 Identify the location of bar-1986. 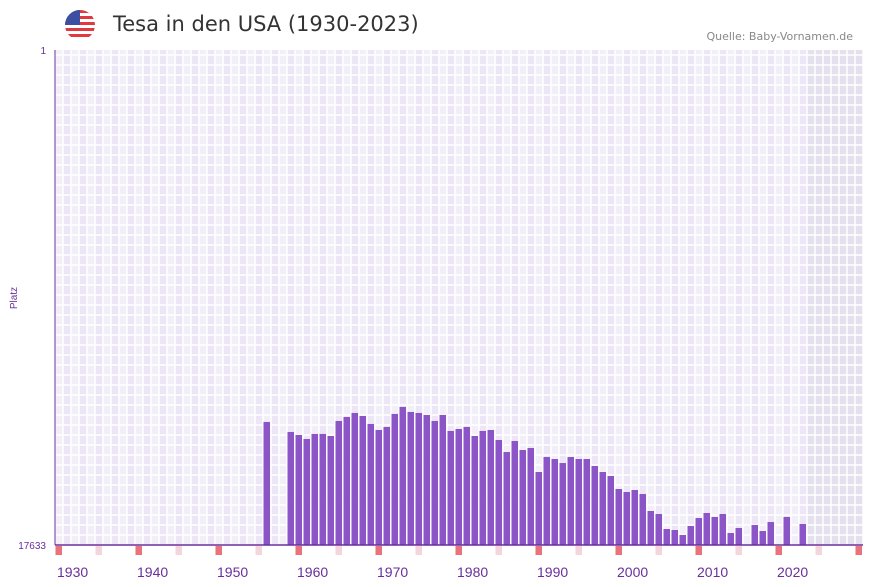
(506, 498).